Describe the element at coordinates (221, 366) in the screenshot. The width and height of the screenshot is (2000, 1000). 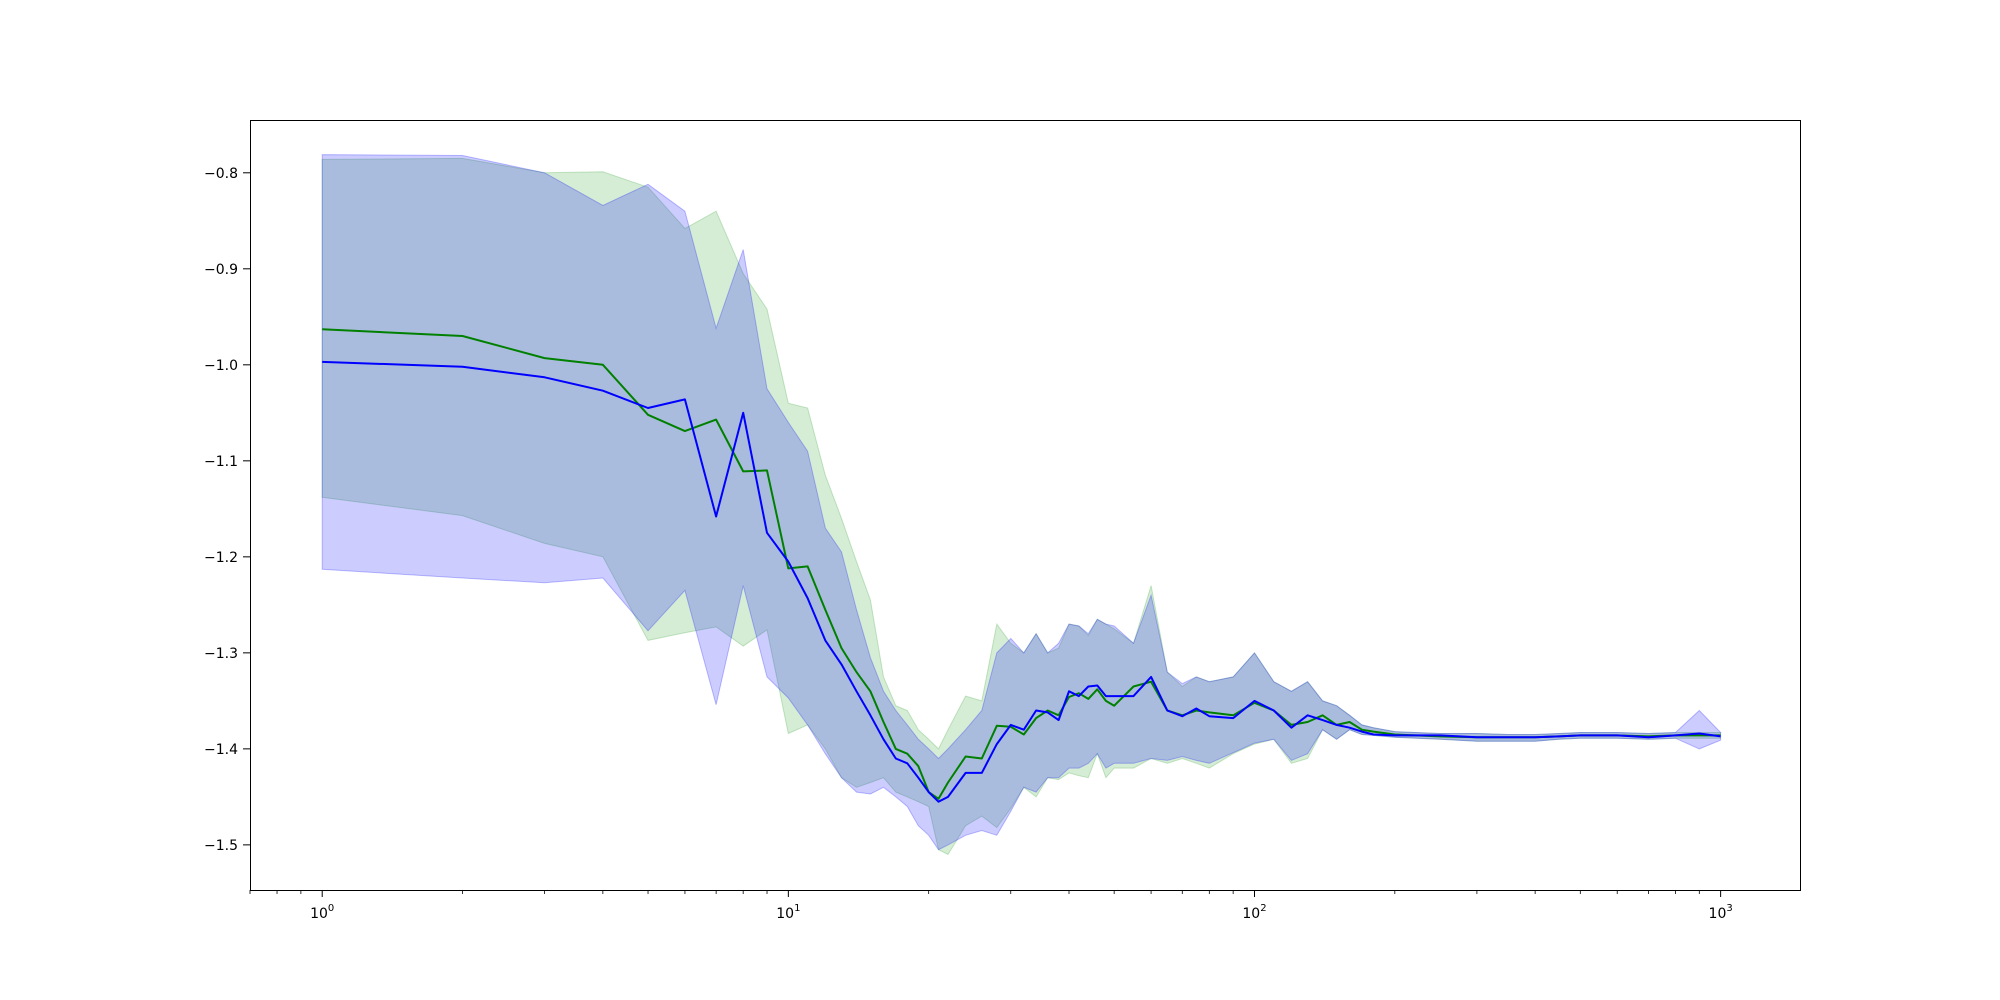
I see `y-tick-label: −1.0` at that location.